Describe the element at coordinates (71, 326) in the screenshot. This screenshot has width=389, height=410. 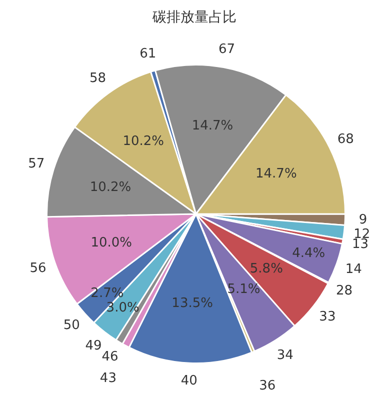
I see `slice-label: 50` at that location.